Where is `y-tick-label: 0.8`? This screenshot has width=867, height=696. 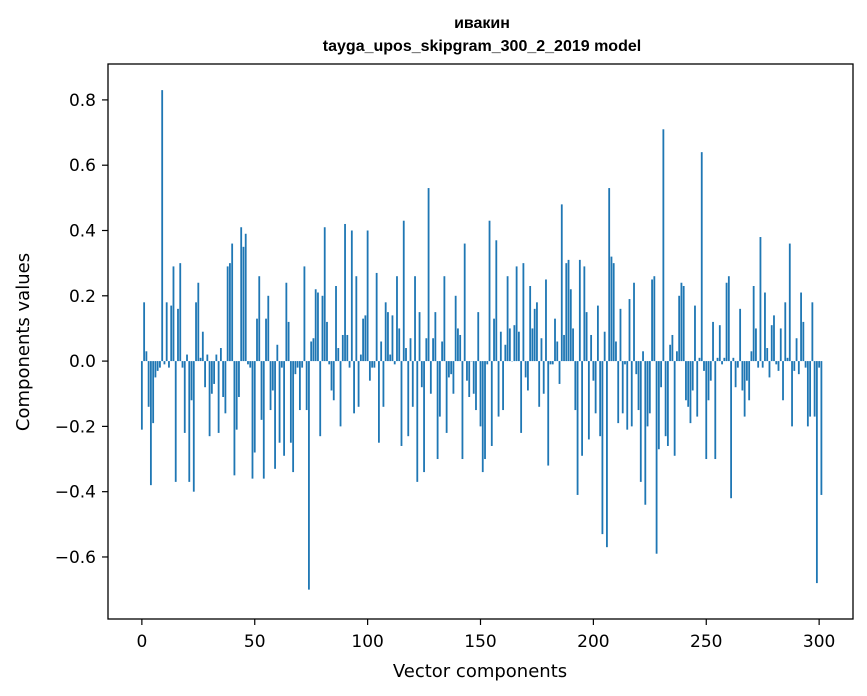
y-tick-label: 0.8 is located at coordinates (82, 101).